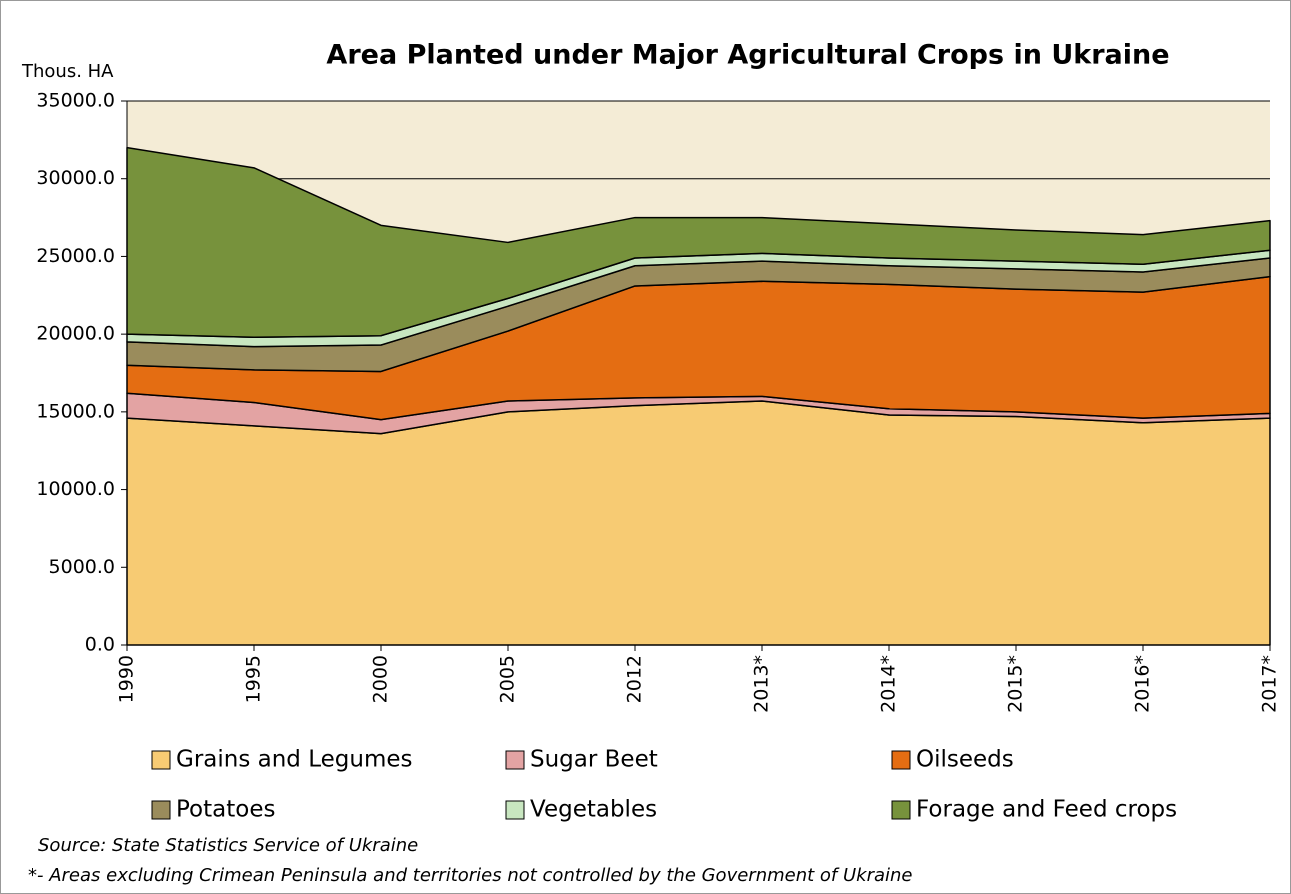 This screenshot has width=1291, height=894. Describe the element at coordinates (1016, 684) in the screenshot. I see `x-tick-label: 2015*` at that location.